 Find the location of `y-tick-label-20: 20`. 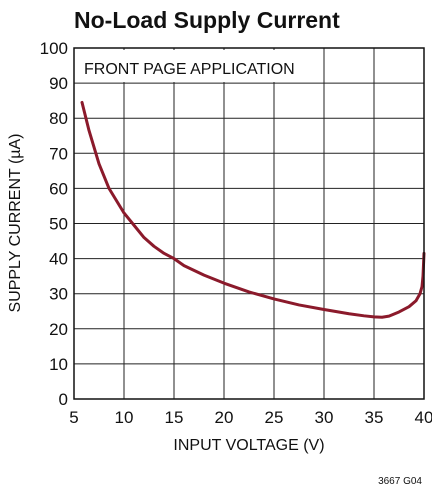

y-tick-label-20: 20 is located at coordinates (58, 329).